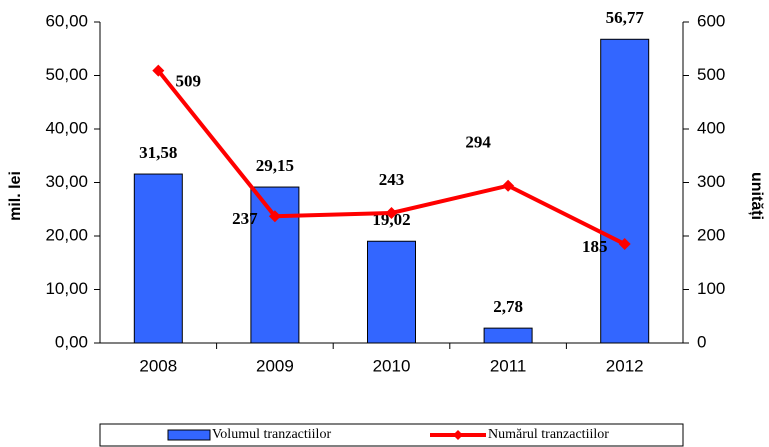  What do you see at coordinates (275, 165) in the screenshot?
I see `bar-value-label: 29,15` at bounding box center [275, 165].